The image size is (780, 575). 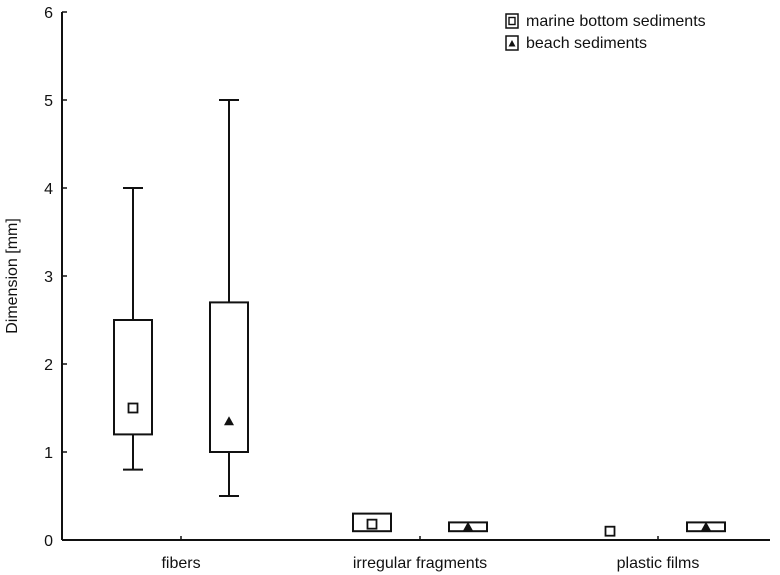 I want to click on y-tick-label: 3, so click(x=48, y=277).